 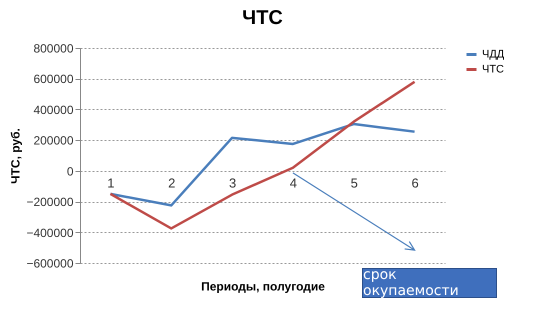 I want to click on y-axis-title: ЧТС, руб., so click(x=15, y=156).